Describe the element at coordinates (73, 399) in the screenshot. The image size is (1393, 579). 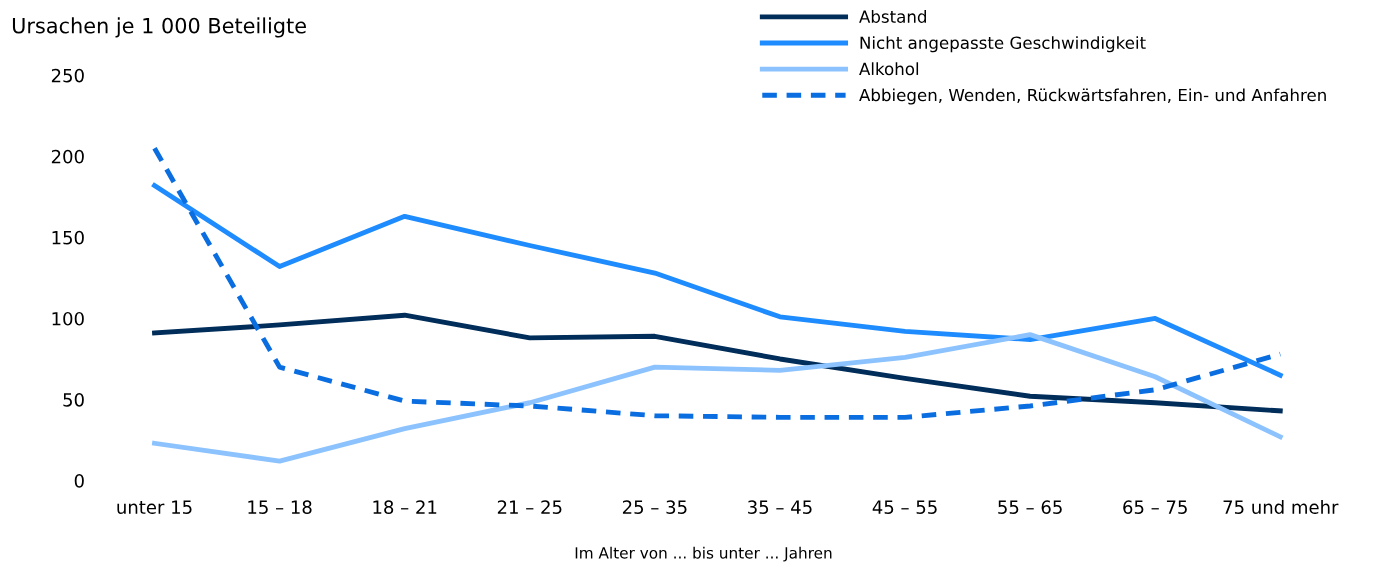
I see `y-tick-label: 50` at that location.